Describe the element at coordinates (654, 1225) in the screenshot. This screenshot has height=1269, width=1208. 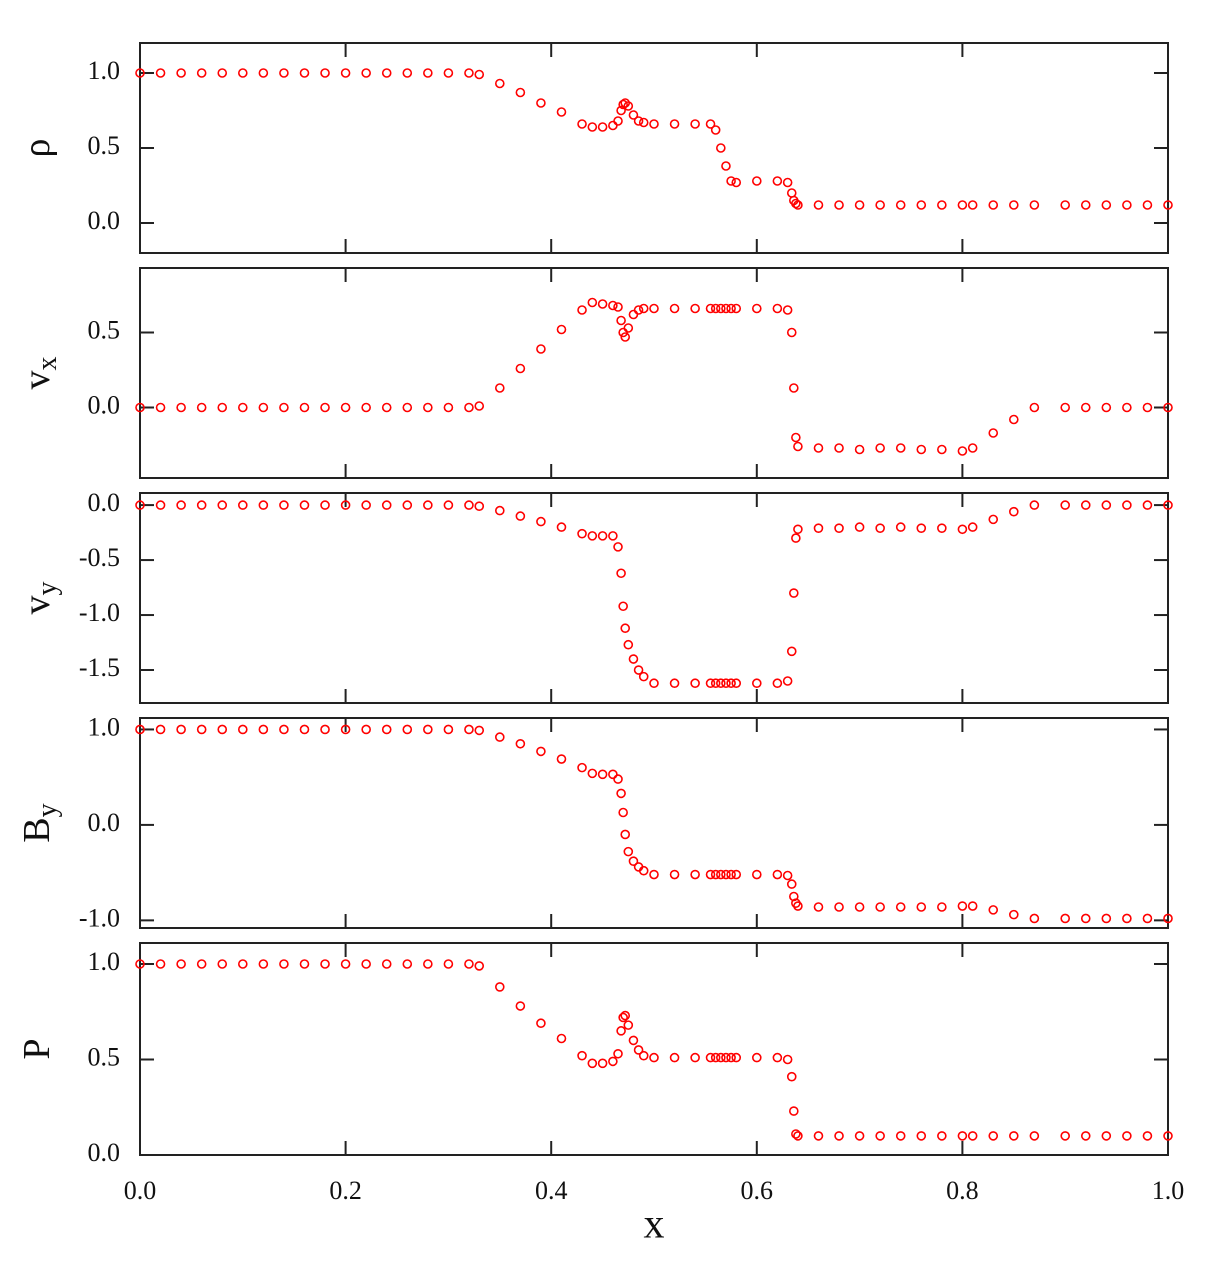
I see `x-axis-label: x` at that location.